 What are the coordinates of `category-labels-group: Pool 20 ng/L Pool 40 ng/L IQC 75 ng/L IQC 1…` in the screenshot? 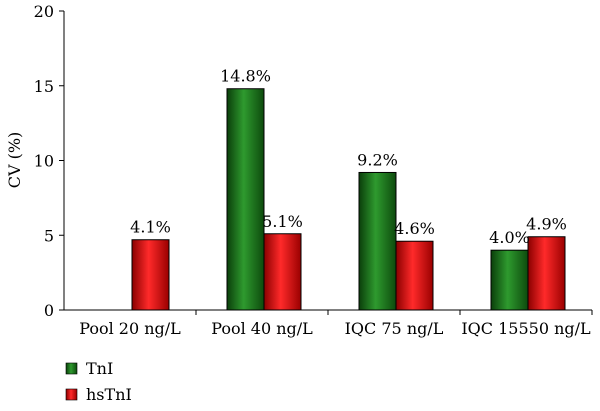 It's located at (336, 324).